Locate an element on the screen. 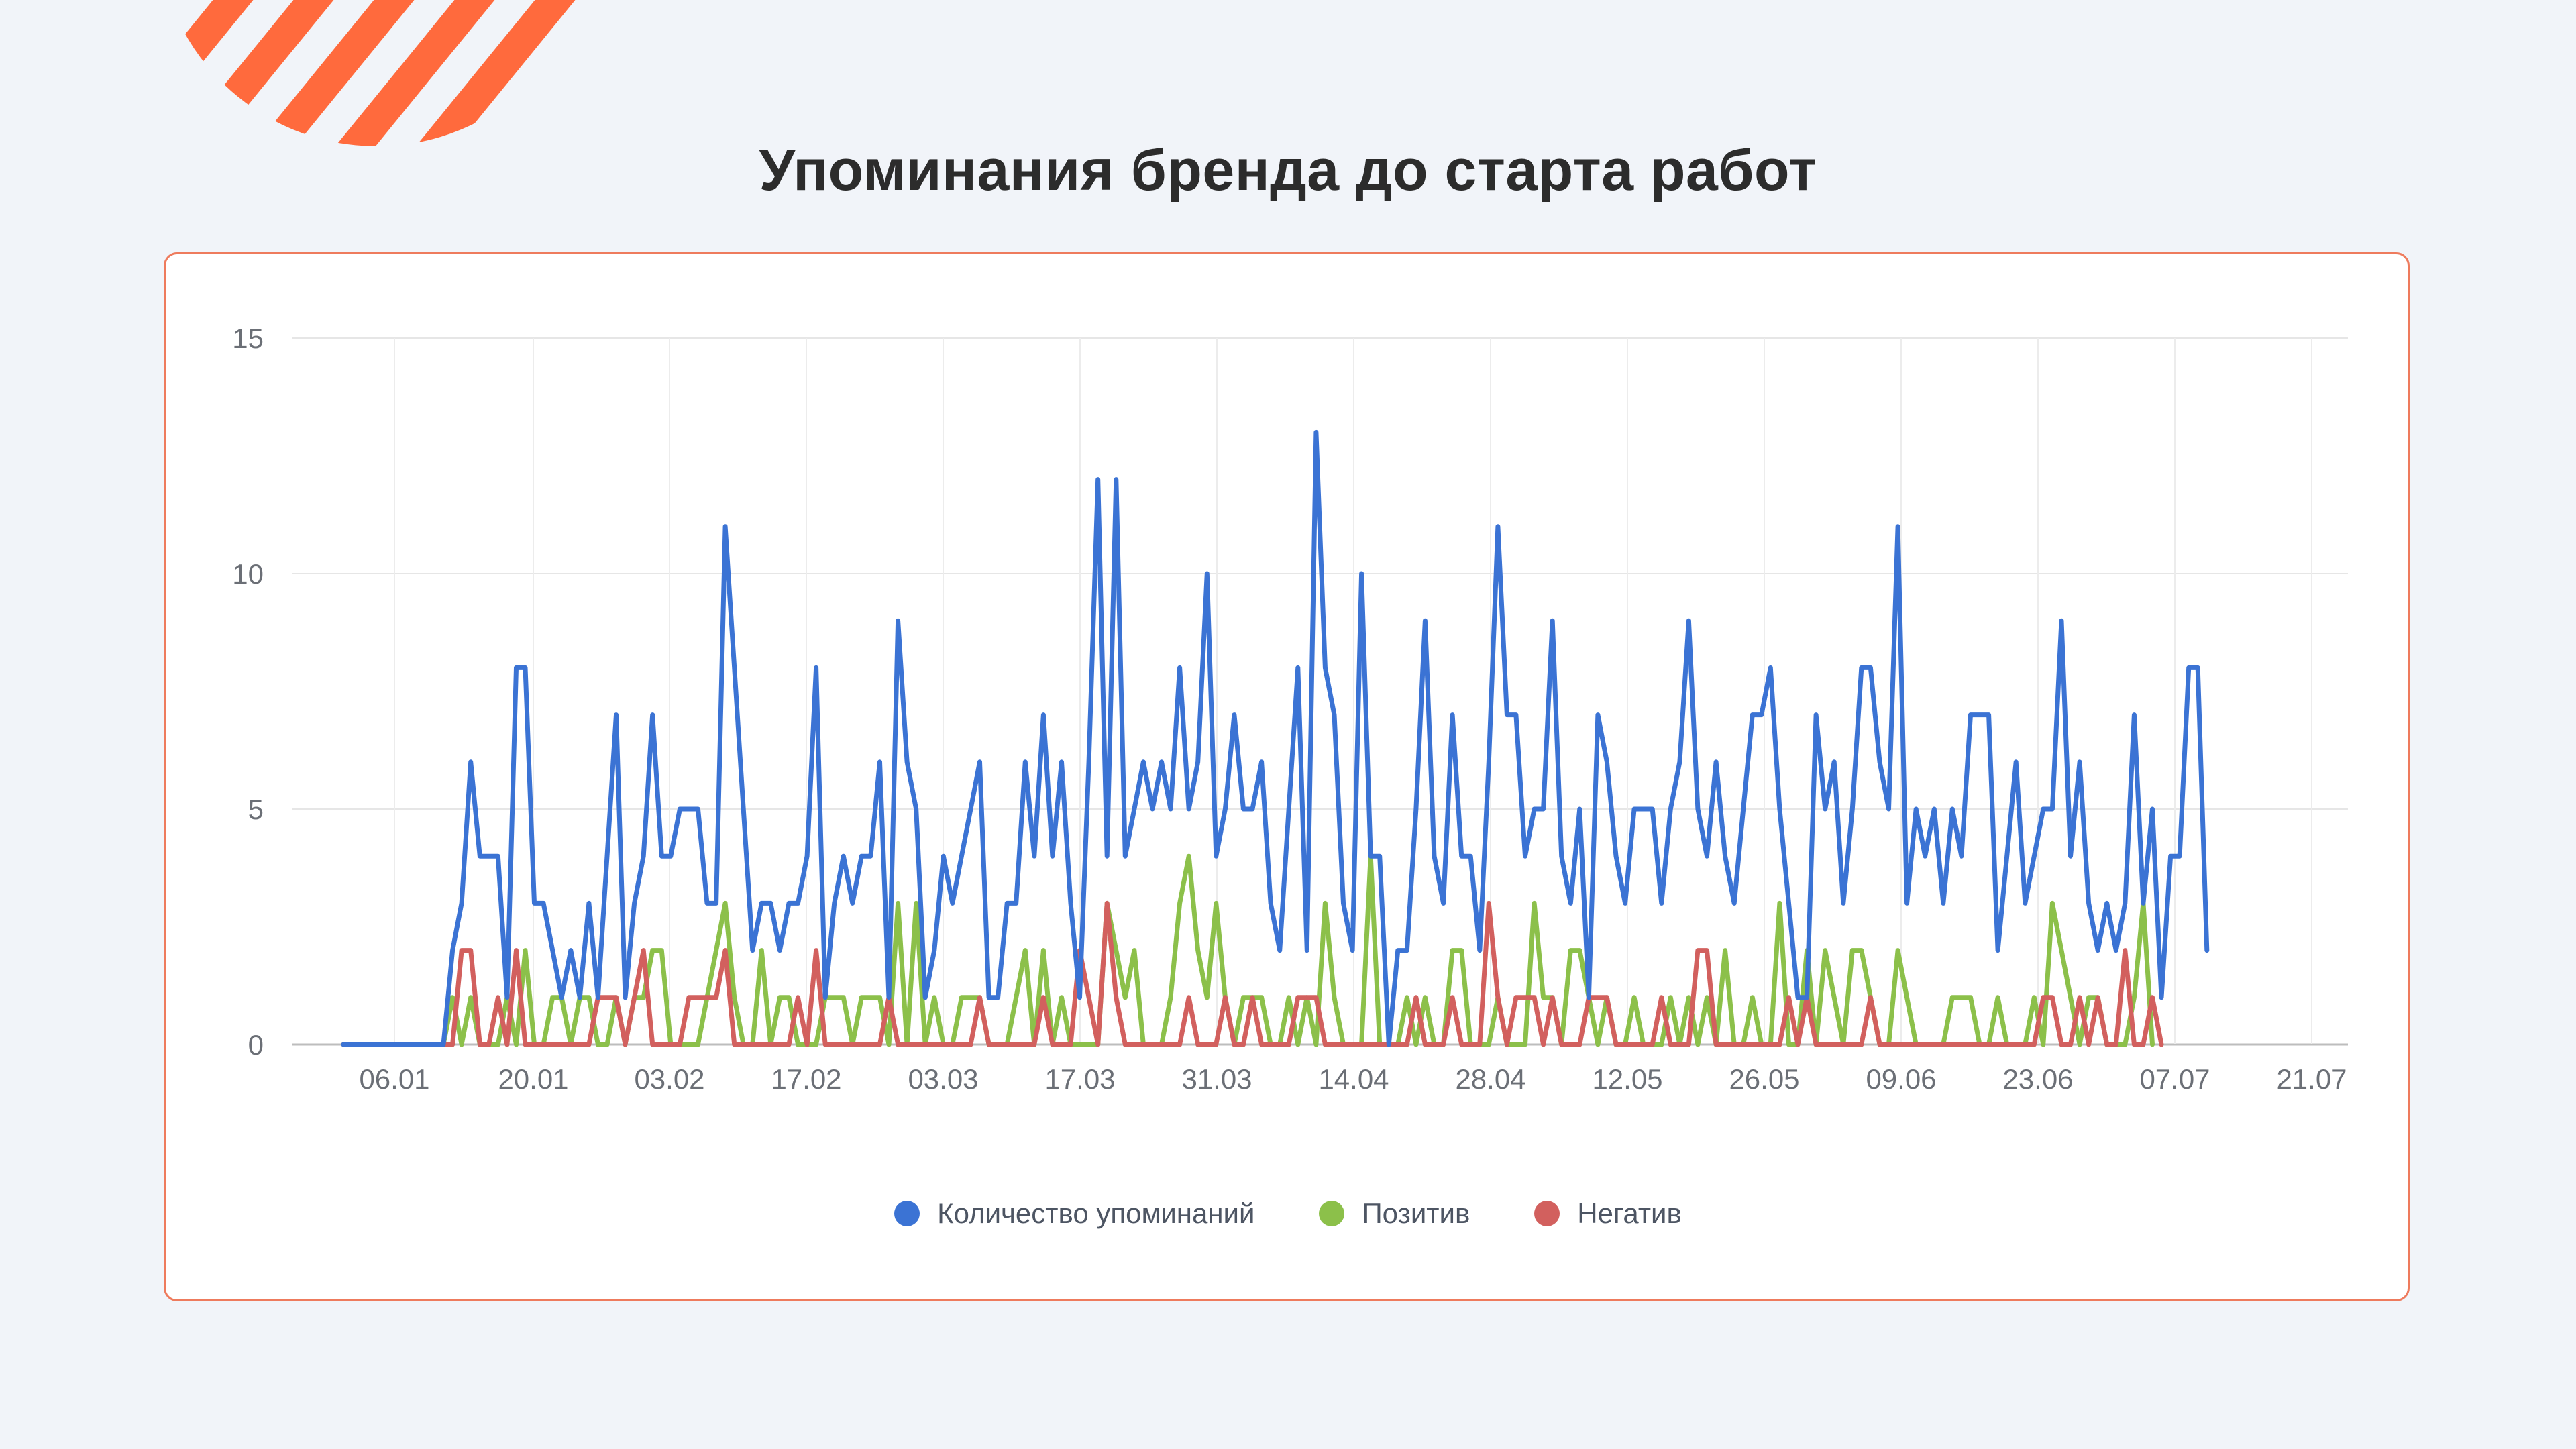  x-tick-label: 12.05 is located at coordinates (1627, 1079).